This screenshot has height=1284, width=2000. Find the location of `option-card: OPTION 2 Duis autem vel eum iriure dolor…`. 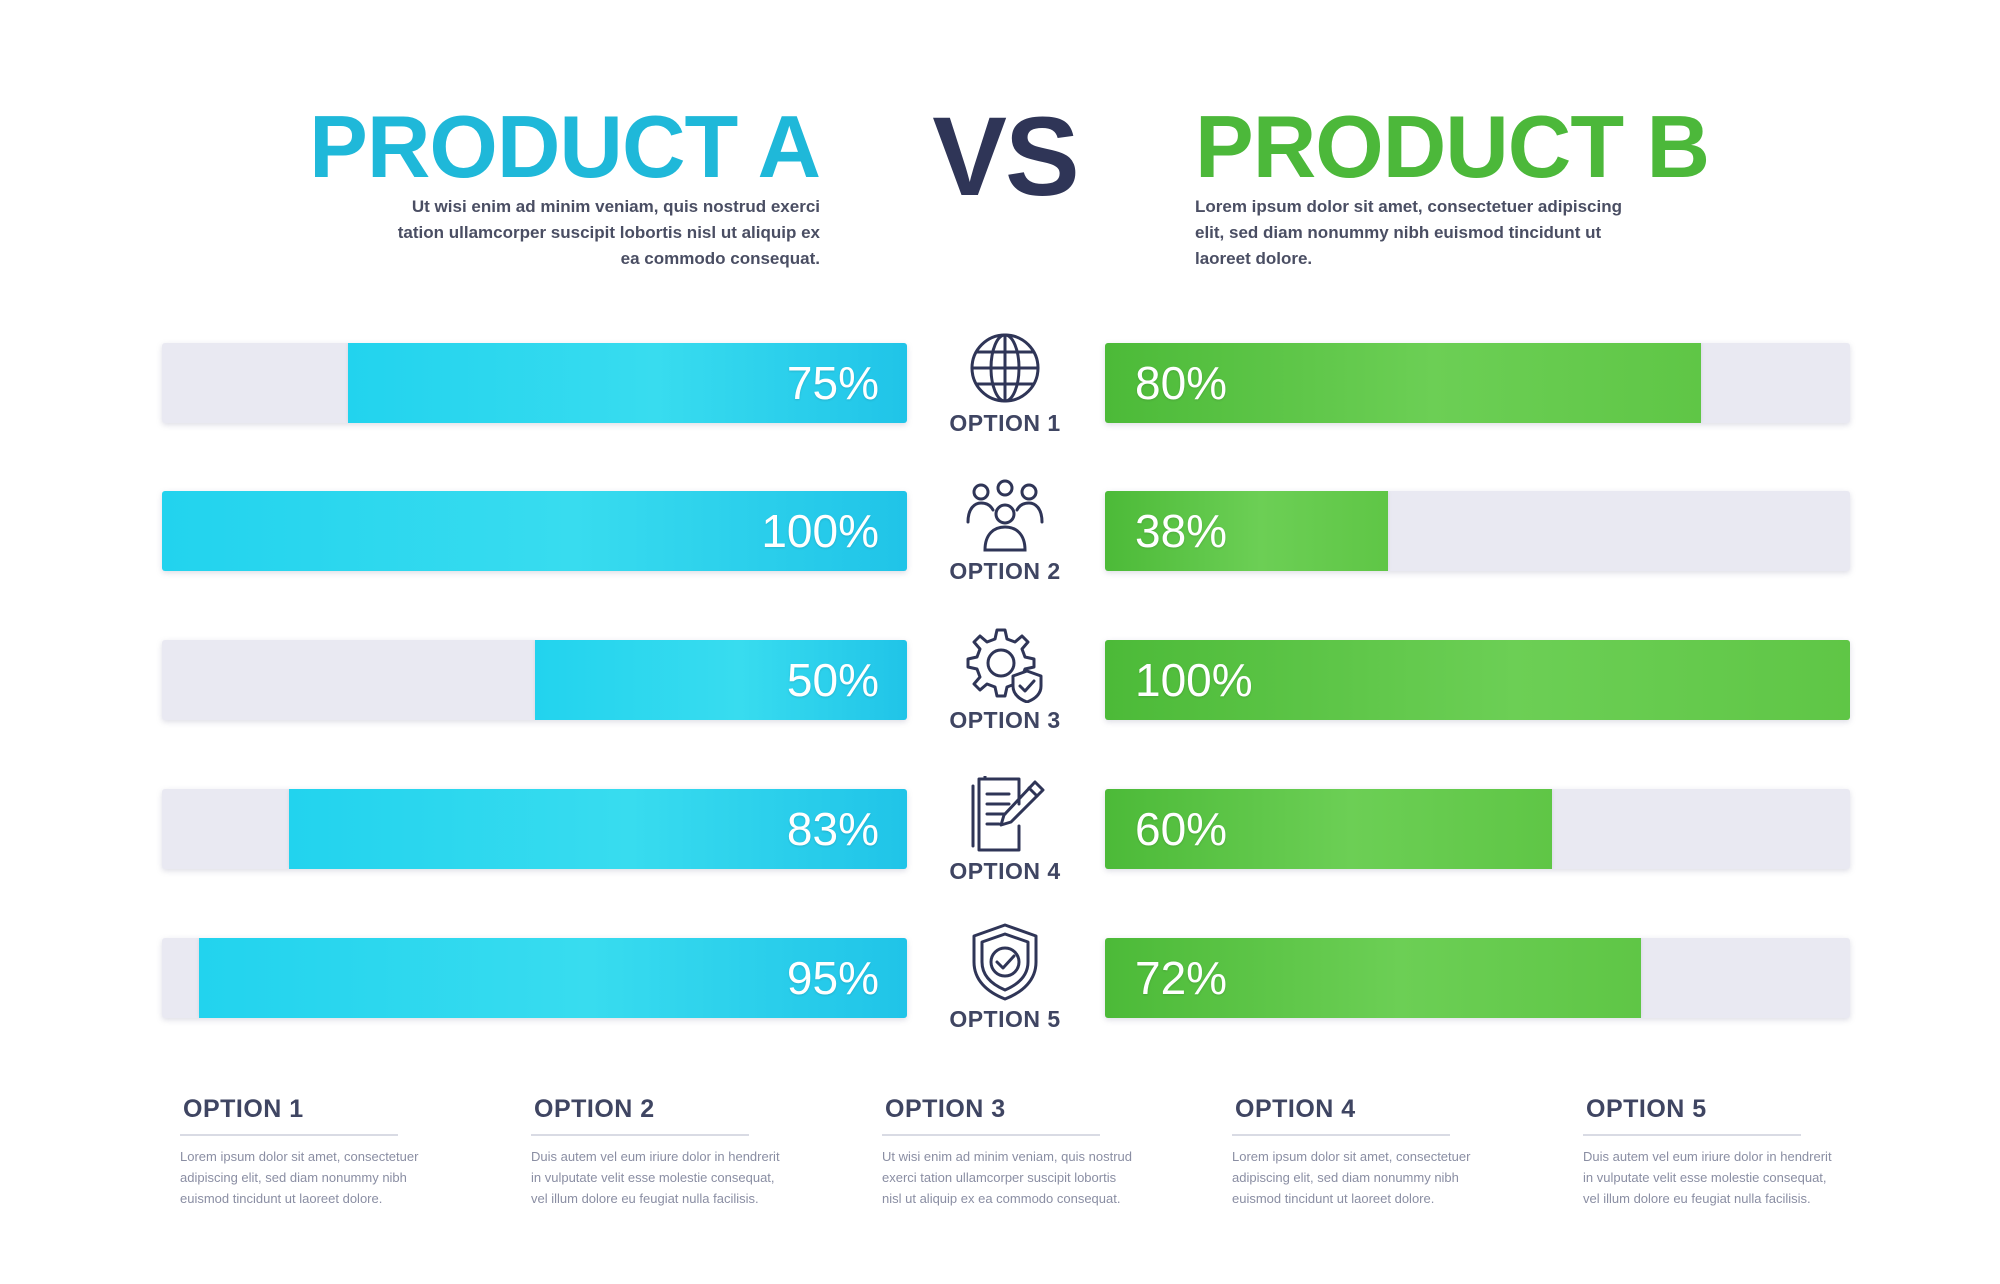

option-card: OPTION 2 Duis autem vel eum iriure dolor… is located at coordinates (658, 1152).